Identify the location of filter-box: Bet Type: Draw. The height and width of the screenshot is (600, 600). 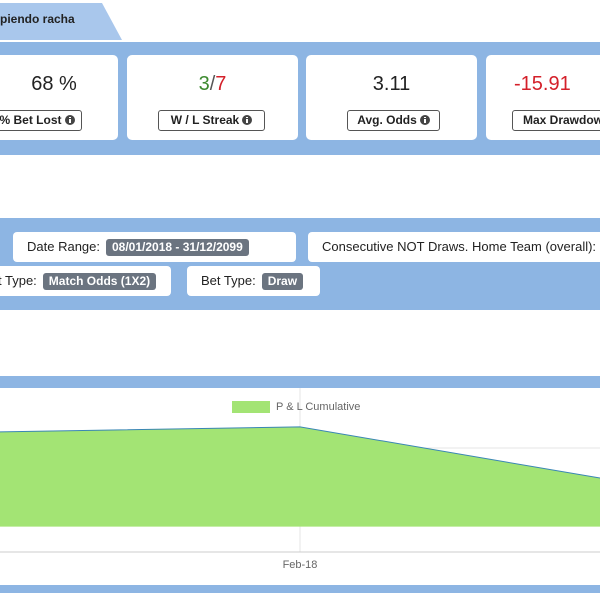
(253, 281).